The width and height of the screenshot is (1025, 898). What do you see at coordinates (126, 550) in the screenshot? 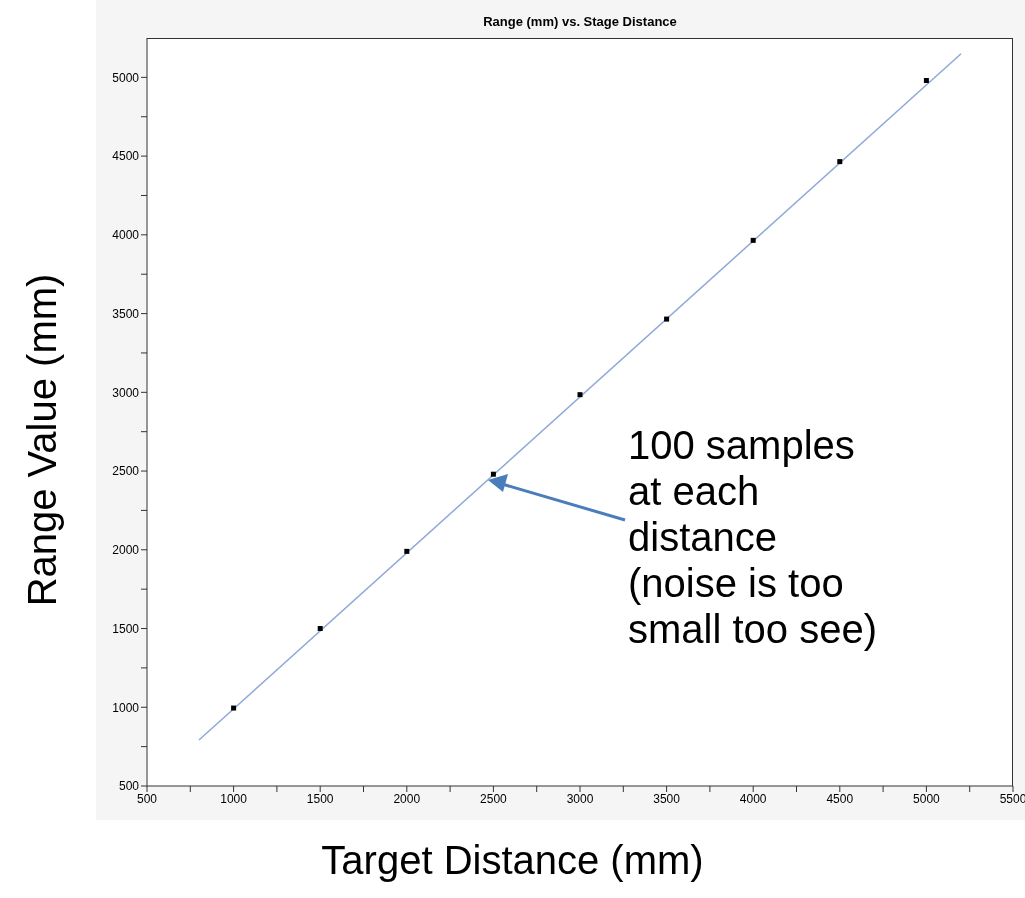
I see `y-tick-label: 2000` at bounding box center [126, 550].